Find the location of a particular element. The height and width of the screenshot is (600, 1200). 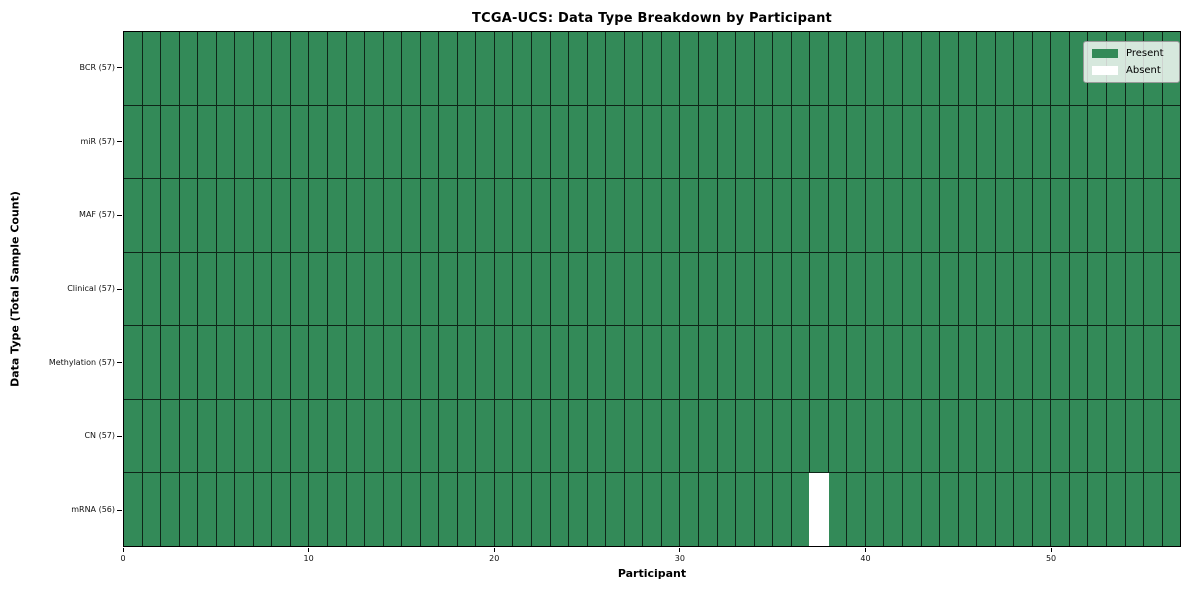

x-tick-label: 20 is located at coordinates (494, 558).